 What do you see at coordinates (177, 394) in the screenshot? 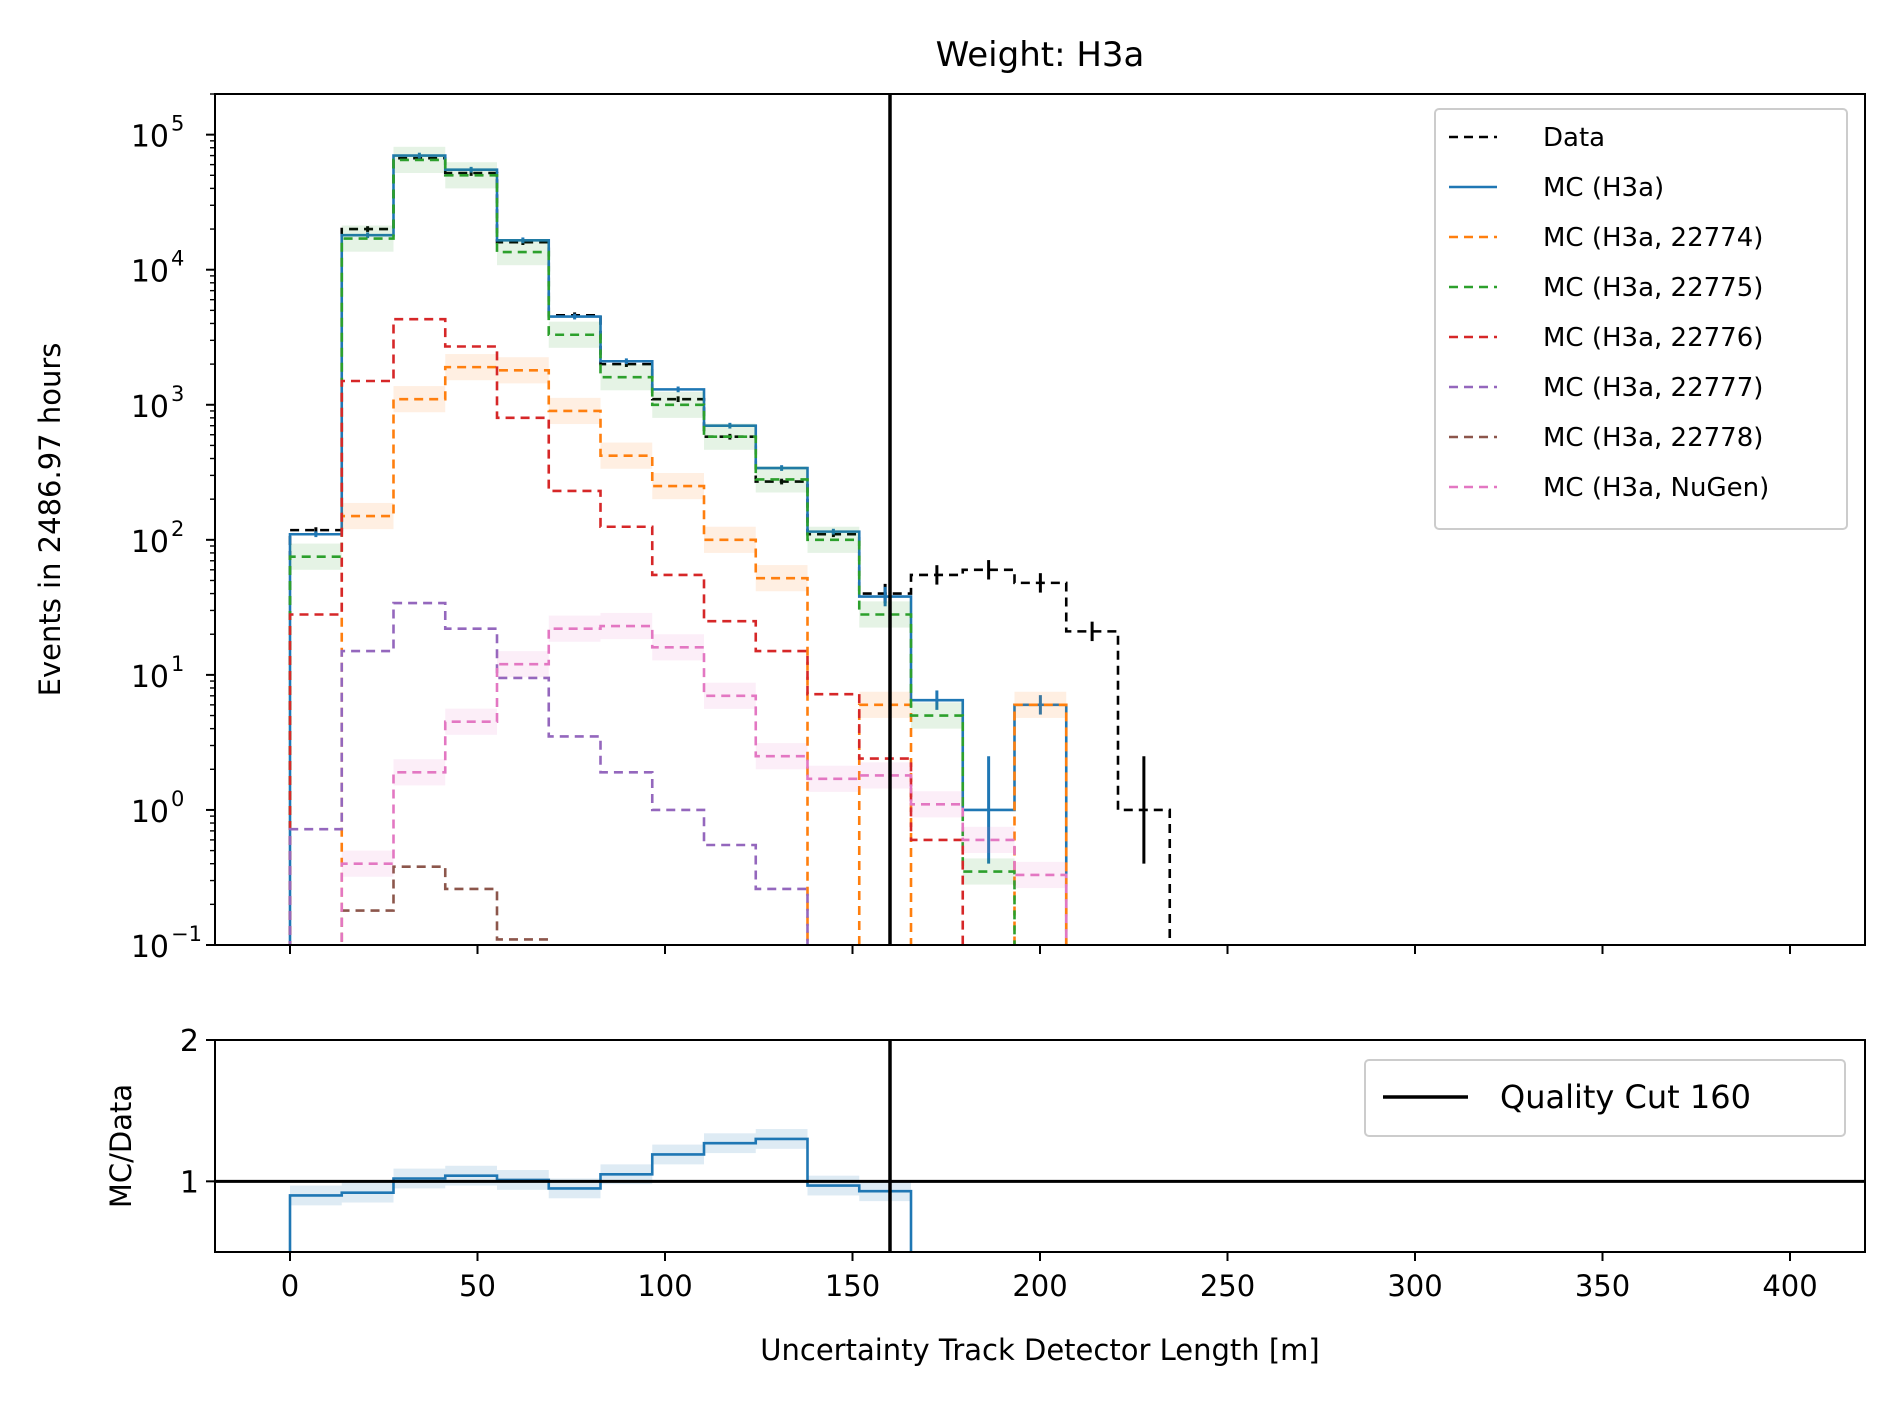
I see `y-tick-exponent: 3` at bounding box center [177, 394].